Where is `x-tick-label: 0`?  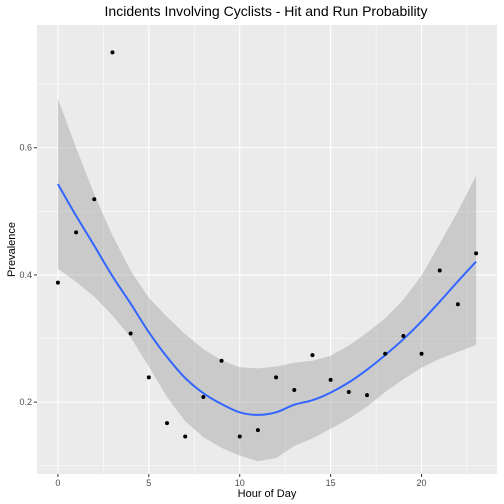 x-tick-label: 0 is located at coordinates (57, 483).